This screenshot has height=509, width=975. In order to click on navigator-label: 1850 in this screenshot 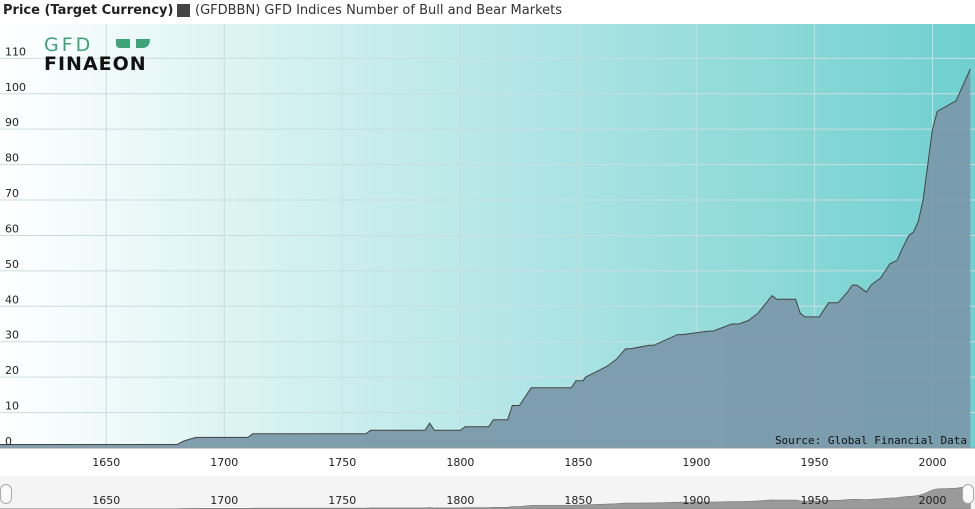, I will do `click(578, 500)`.